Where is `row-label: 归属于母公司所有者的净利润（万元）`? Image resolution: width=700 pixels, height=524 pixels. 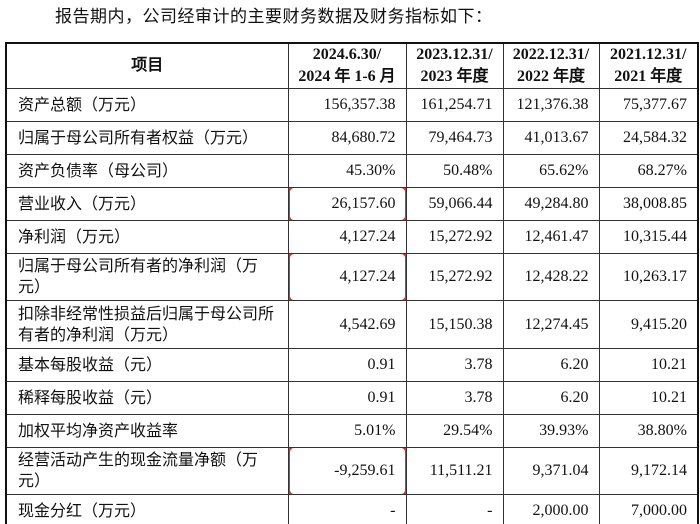
row-label: 归属于母公司所有者的净利润（万元） is located at coordinates (147, 277).